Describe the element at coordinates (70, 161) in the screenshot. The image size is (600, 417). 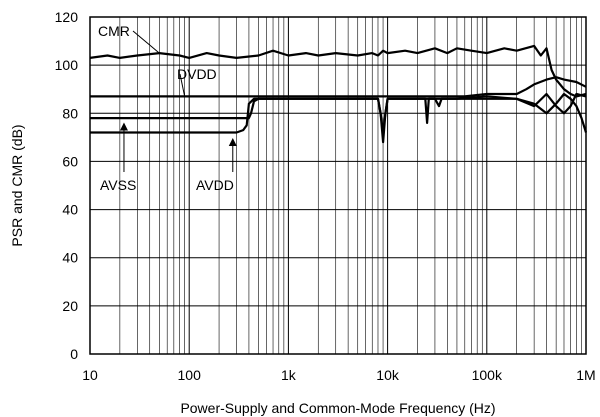
I see `y-tick-label: 60` at that location.